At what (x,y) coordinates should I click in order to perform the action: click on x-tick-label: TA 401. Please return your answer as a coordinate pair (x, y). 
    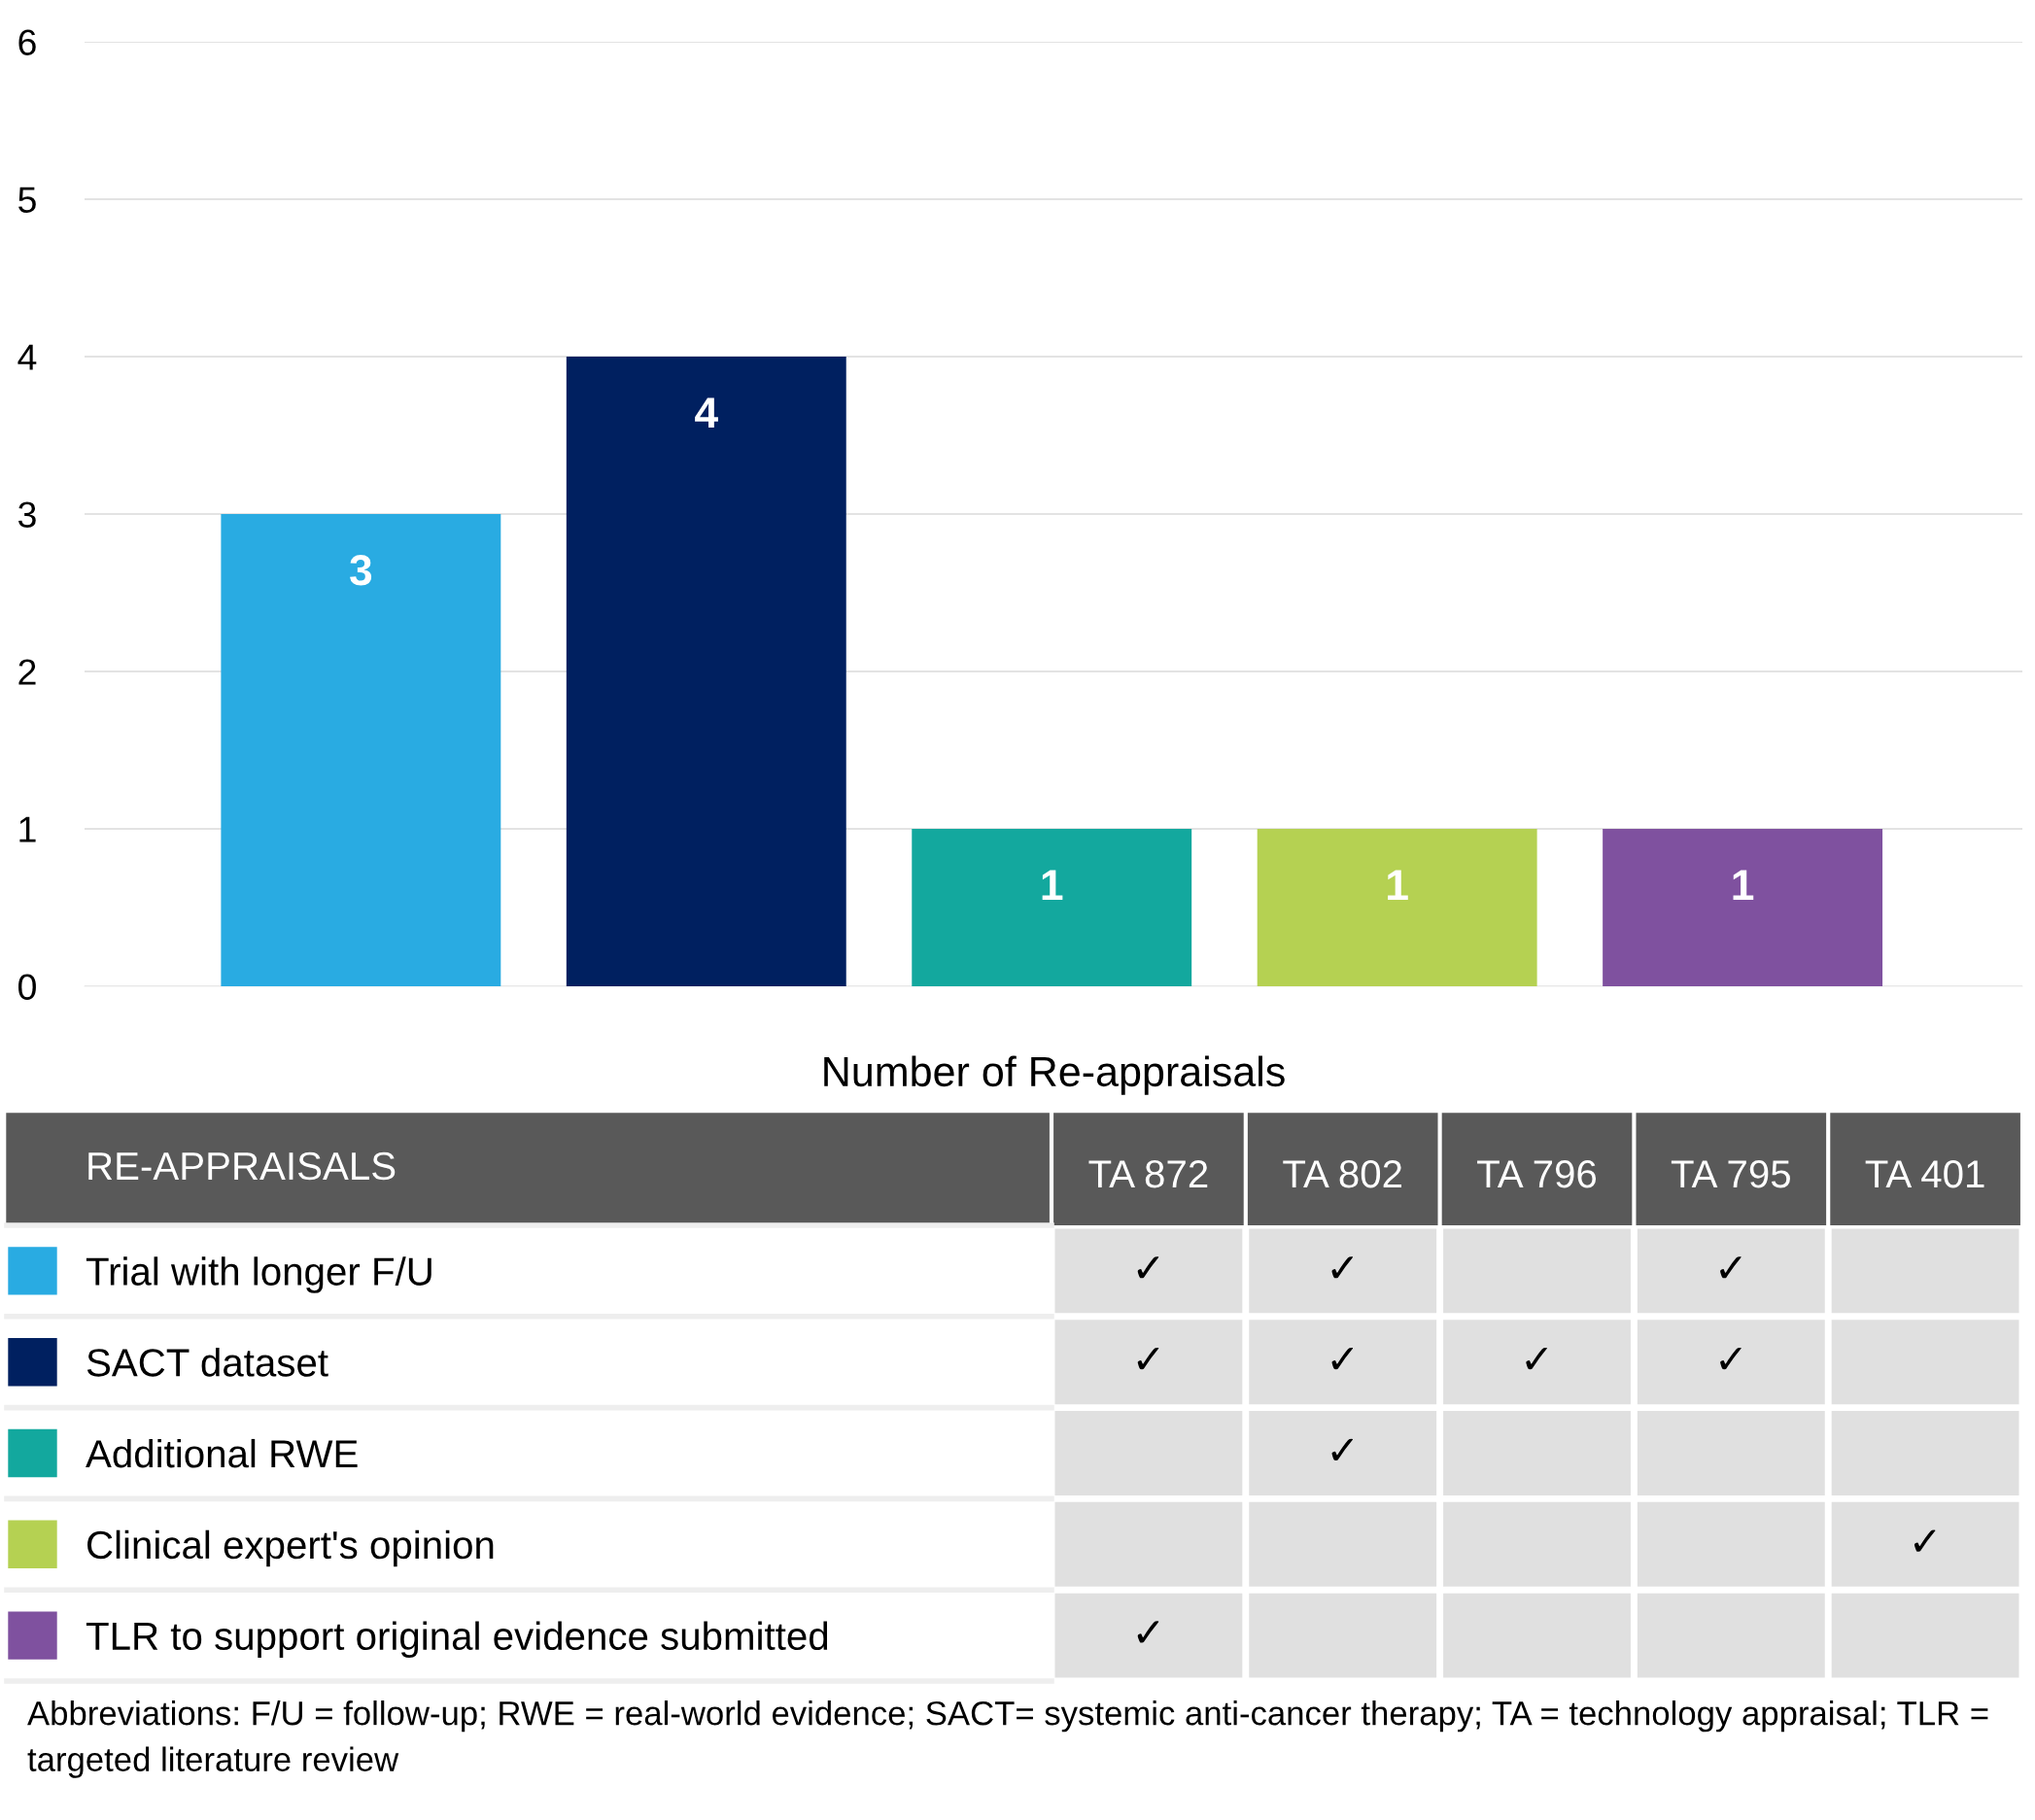
    Looking at the image, I should click on (1925, 1173).